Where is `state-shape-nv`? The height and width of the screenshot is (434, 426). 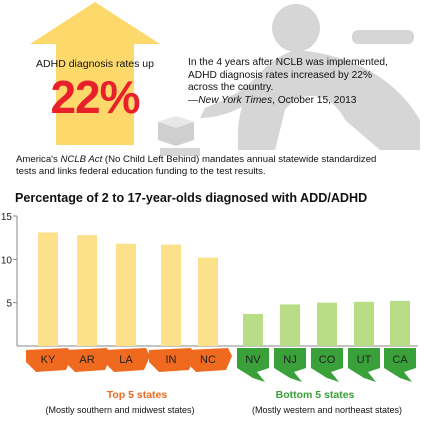 state-shape-nv is located at coordinates (253, 365).